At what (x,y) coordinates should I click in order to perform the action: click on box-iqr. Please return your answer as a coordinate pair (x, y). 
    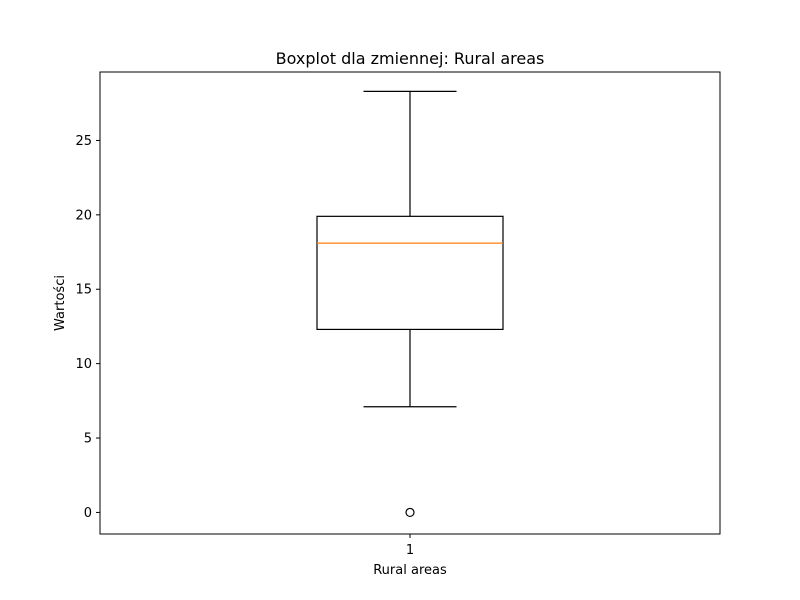
    Looking at the image, I should click on (410, 273).